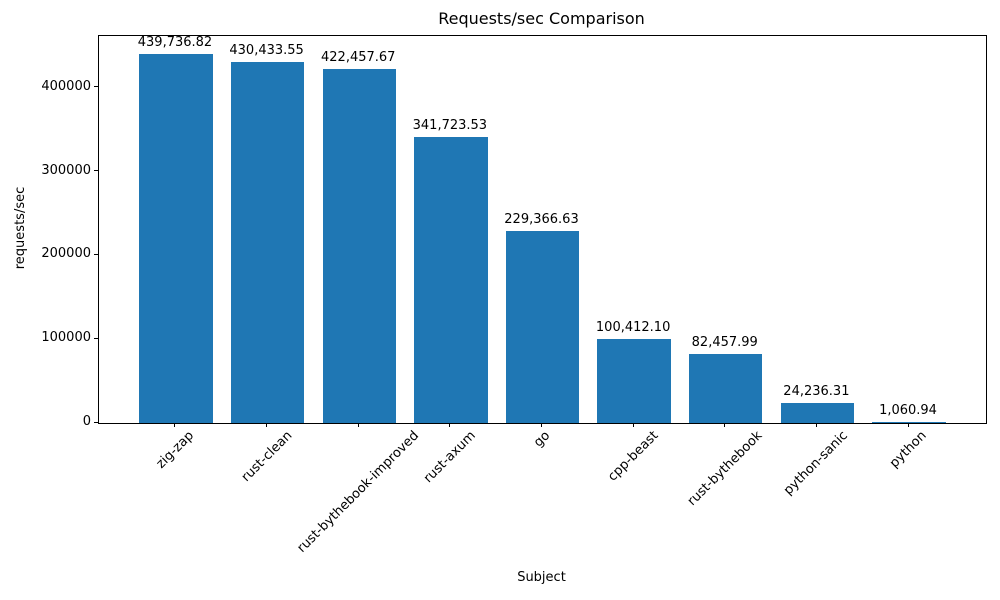 The height and width of the screenshot is (600, 1000). I want to click on y-tick-label: 100000, so click(66, 338).